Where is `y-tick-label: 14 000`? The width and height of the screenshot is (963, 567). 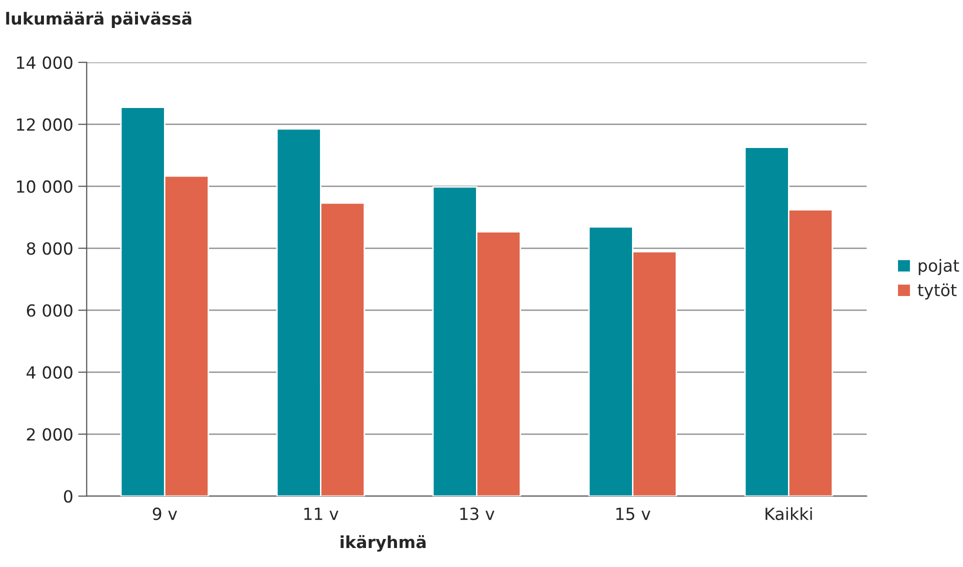
y-tick-label: 14 000 is located at coordinates (44, 62).